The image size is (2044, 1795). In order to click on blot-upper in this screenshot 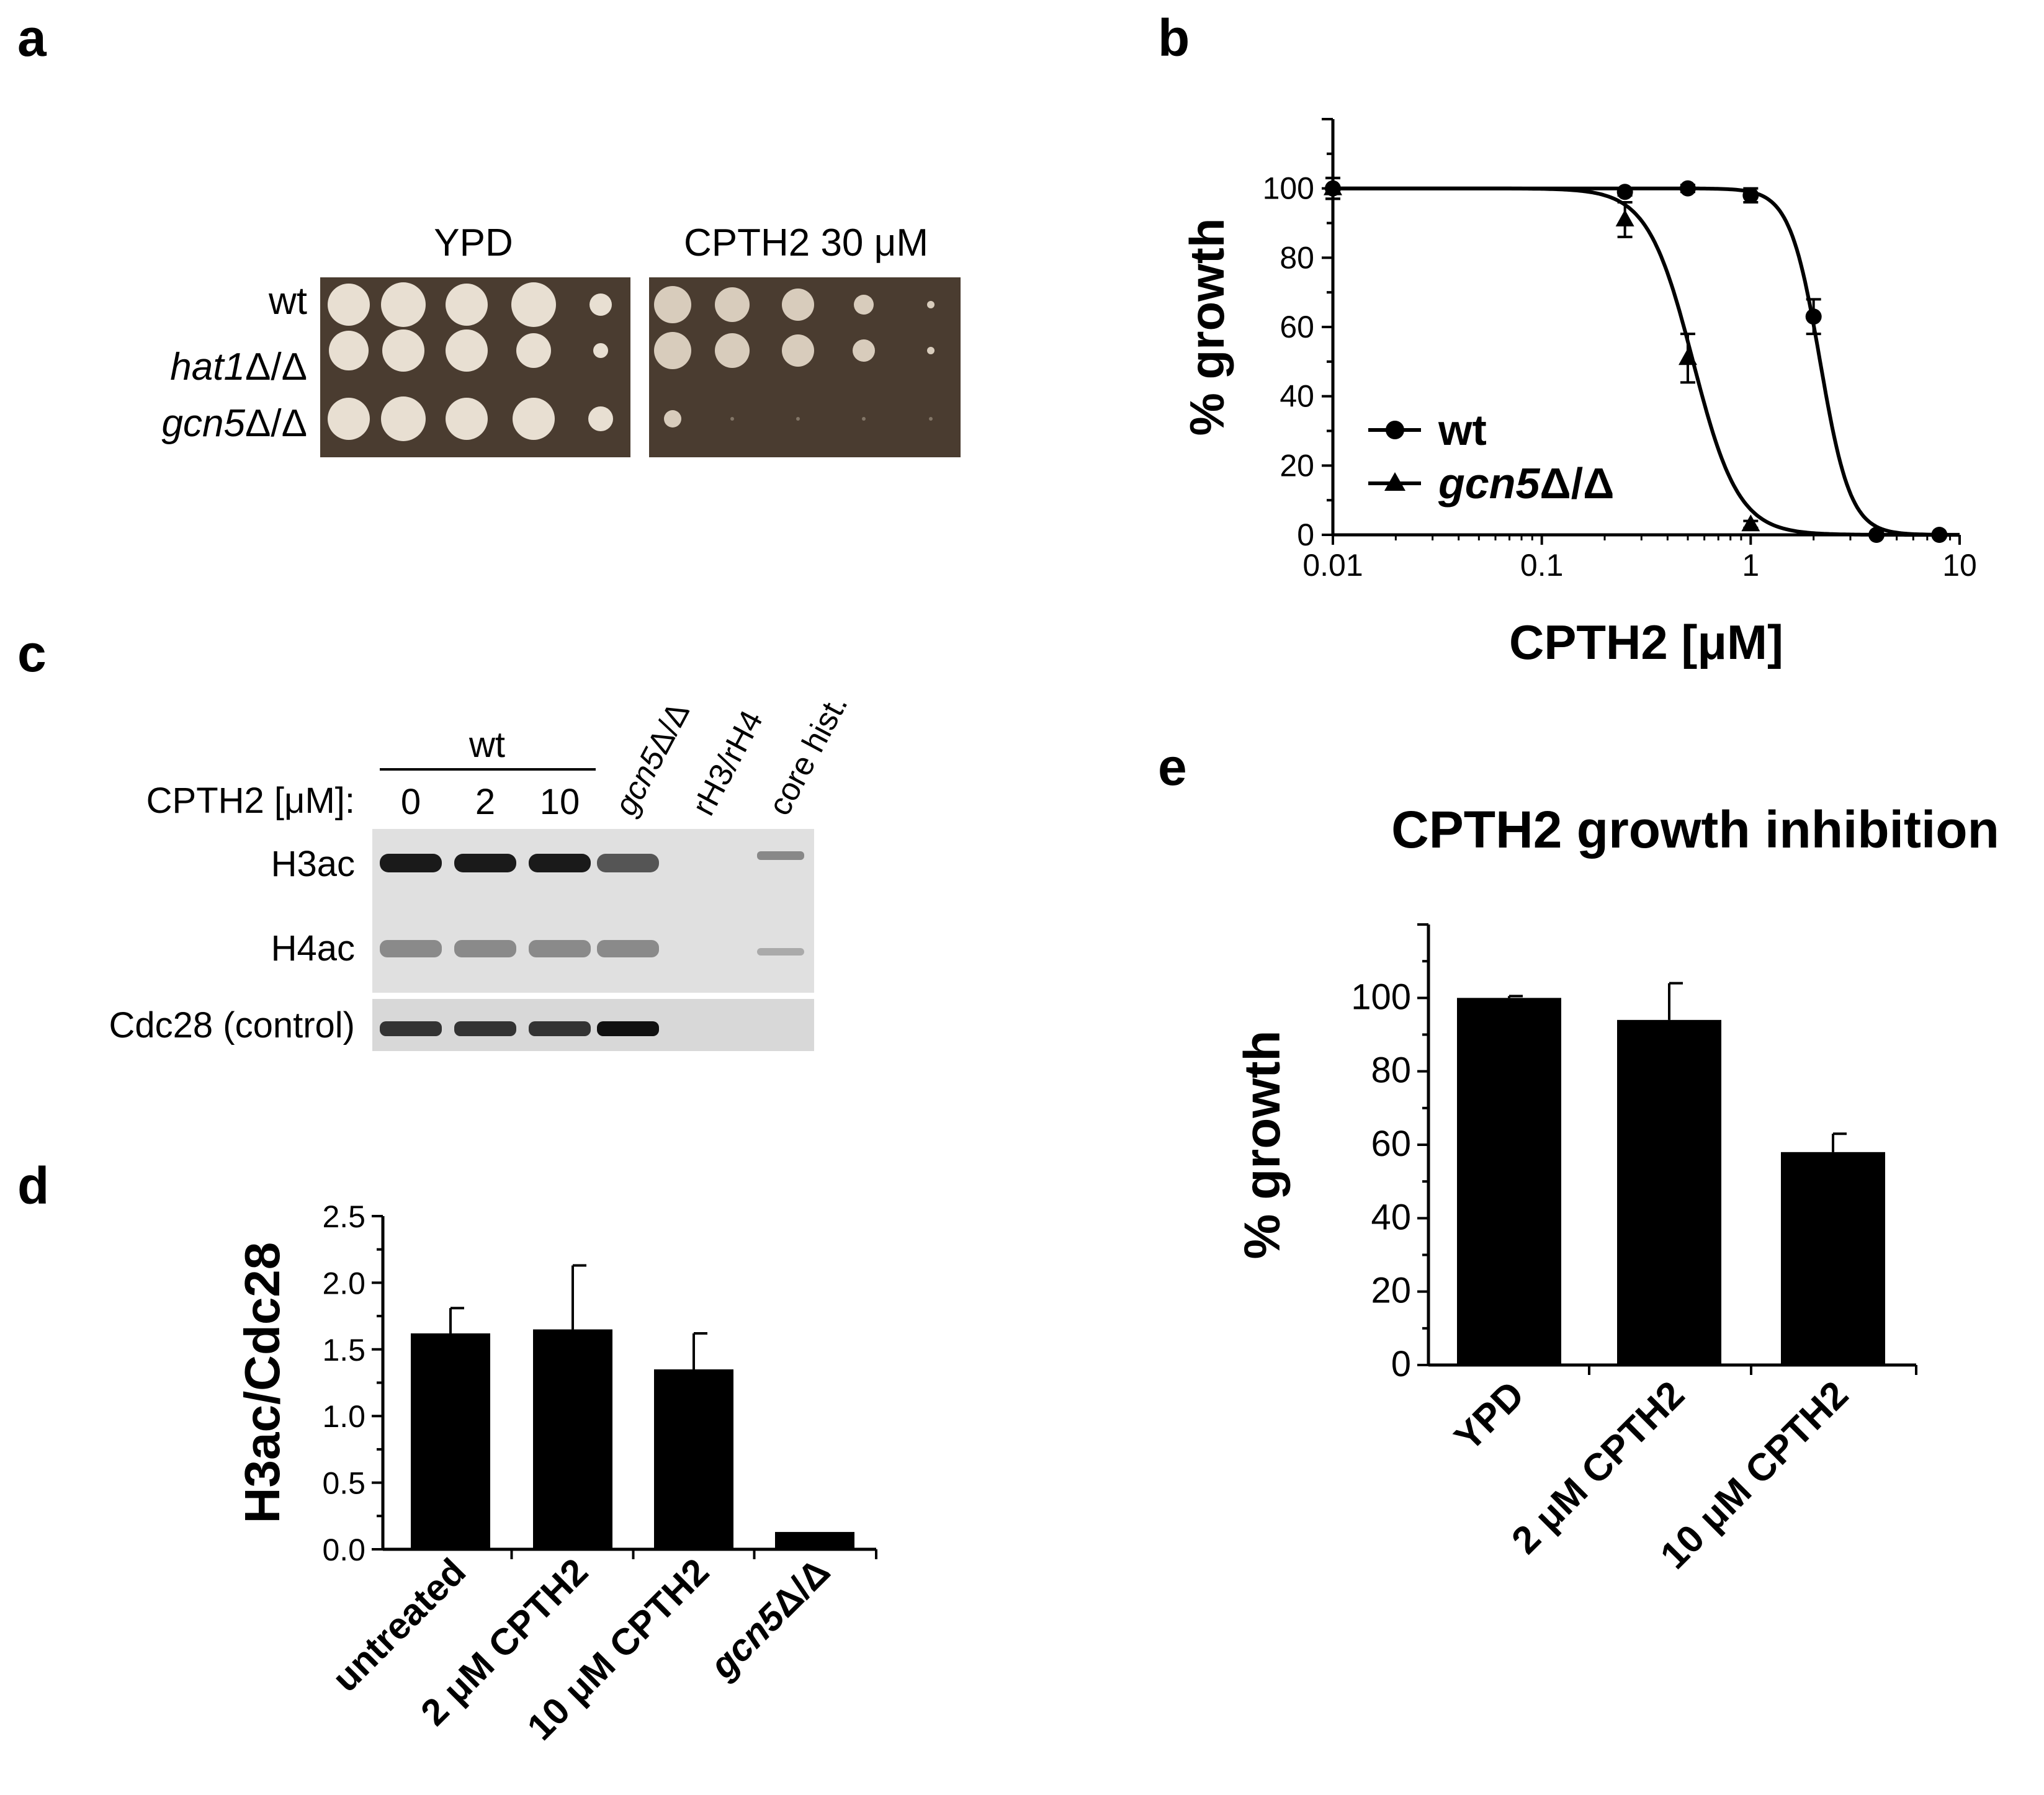, I will do `click(593, 911)`.